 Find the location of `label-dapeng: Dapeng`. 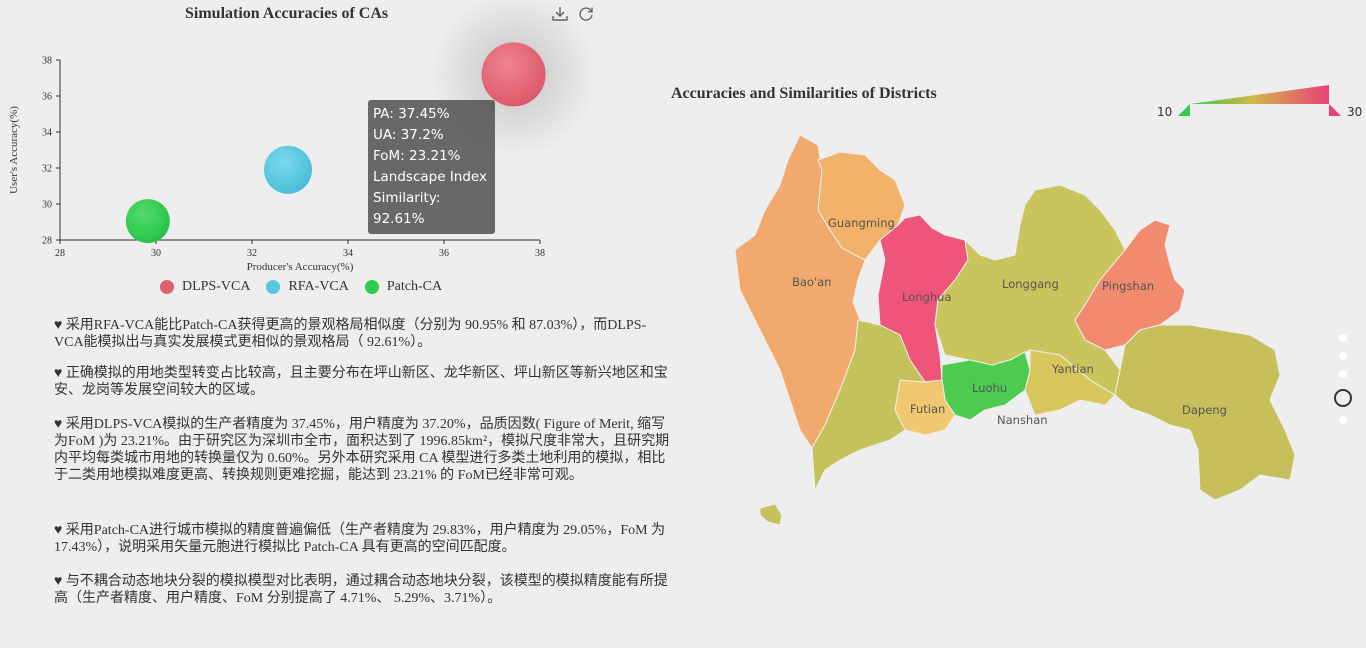

label-dapeng: Dapeng is located at coordinates (1204, 410).